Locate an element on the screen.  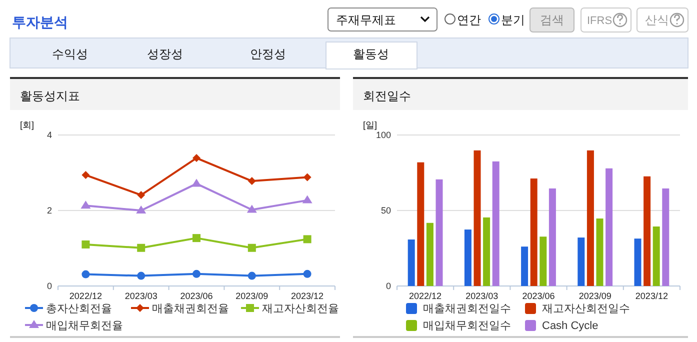
text: 분기 is located at coordinates (513, 20).